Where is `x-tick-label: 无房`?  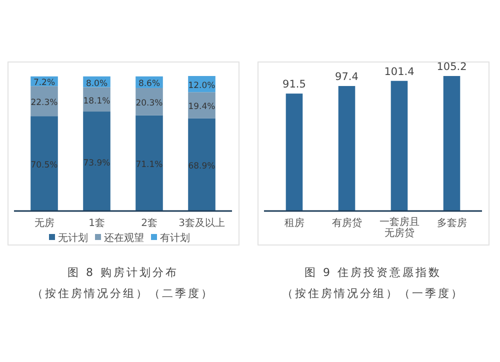 x-tick-label: 无房 is located at coordinates (44, 223).